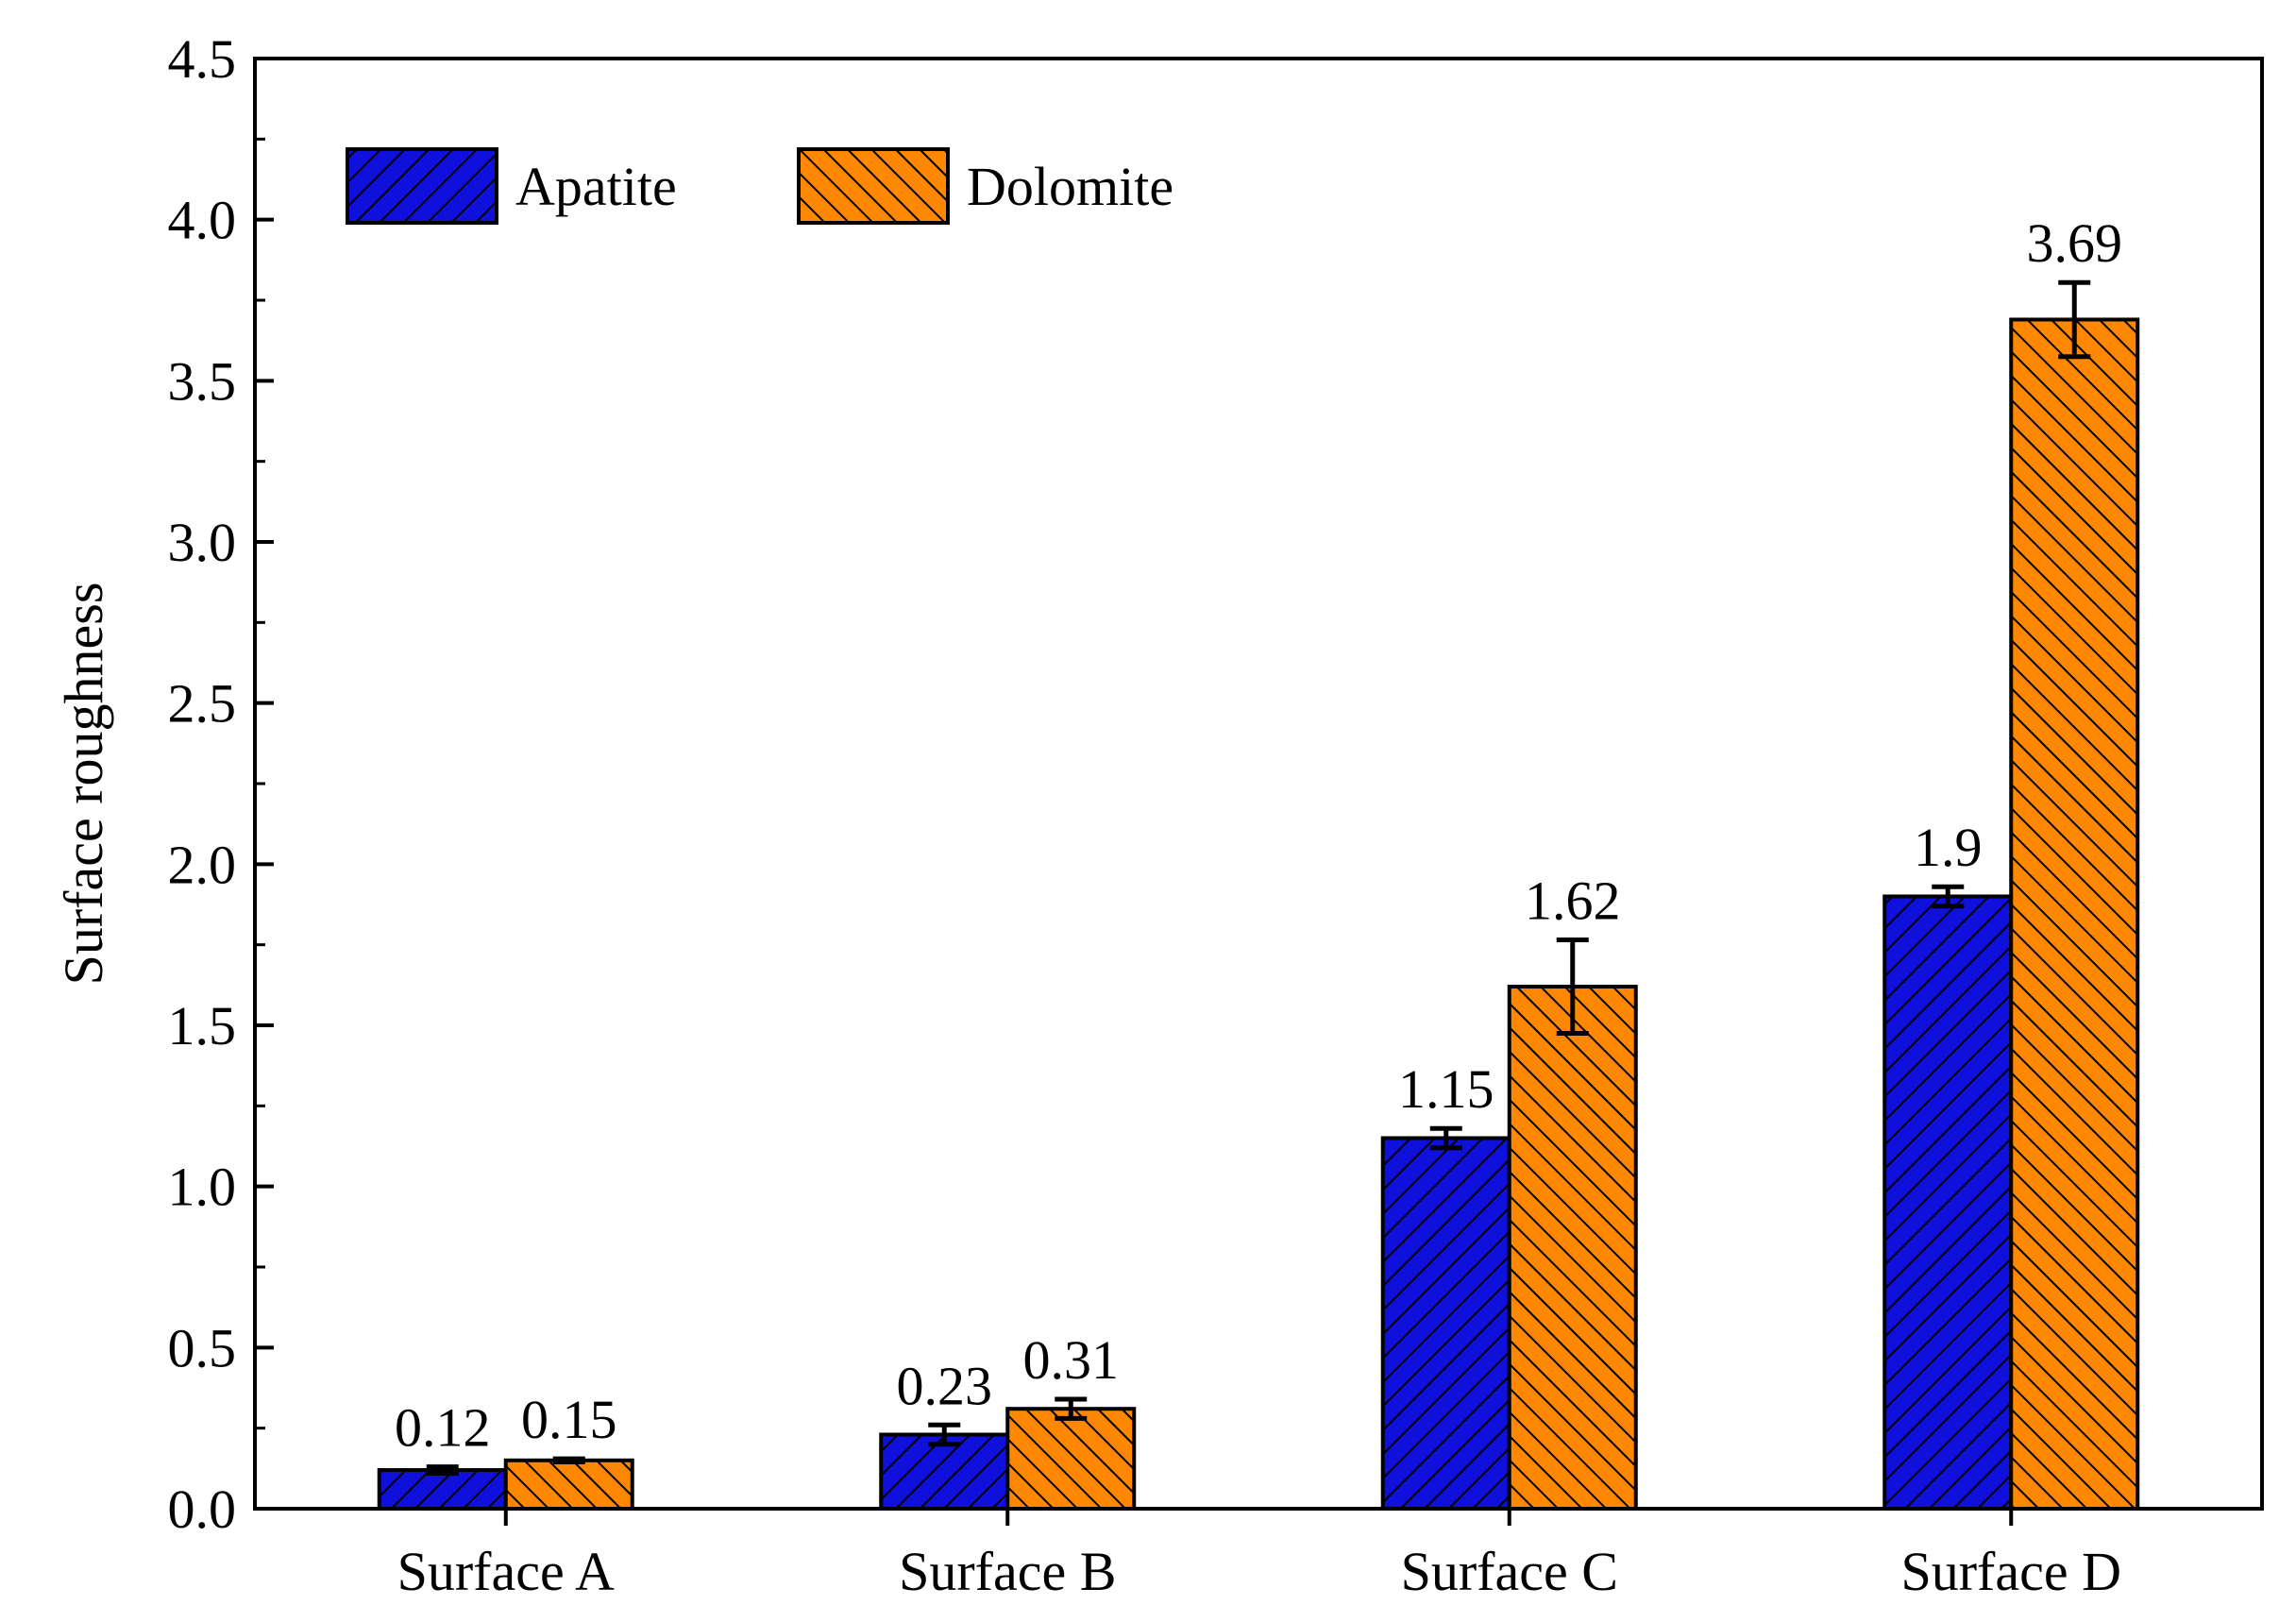 This screenshot has height=1622, width=2296. Describe the element at coordinates (202, 1025) in the screenshot. I see `y-tick-label: 1.5` at that location.